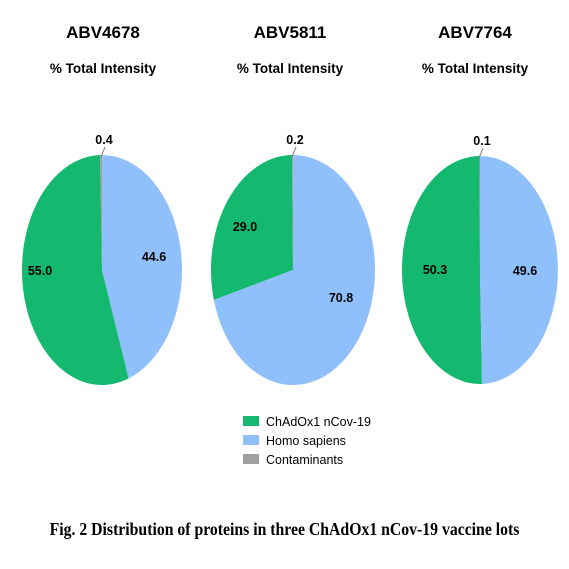  I want to click on legend-label: ChAdOx1 nCov-19, so click(318, 422).